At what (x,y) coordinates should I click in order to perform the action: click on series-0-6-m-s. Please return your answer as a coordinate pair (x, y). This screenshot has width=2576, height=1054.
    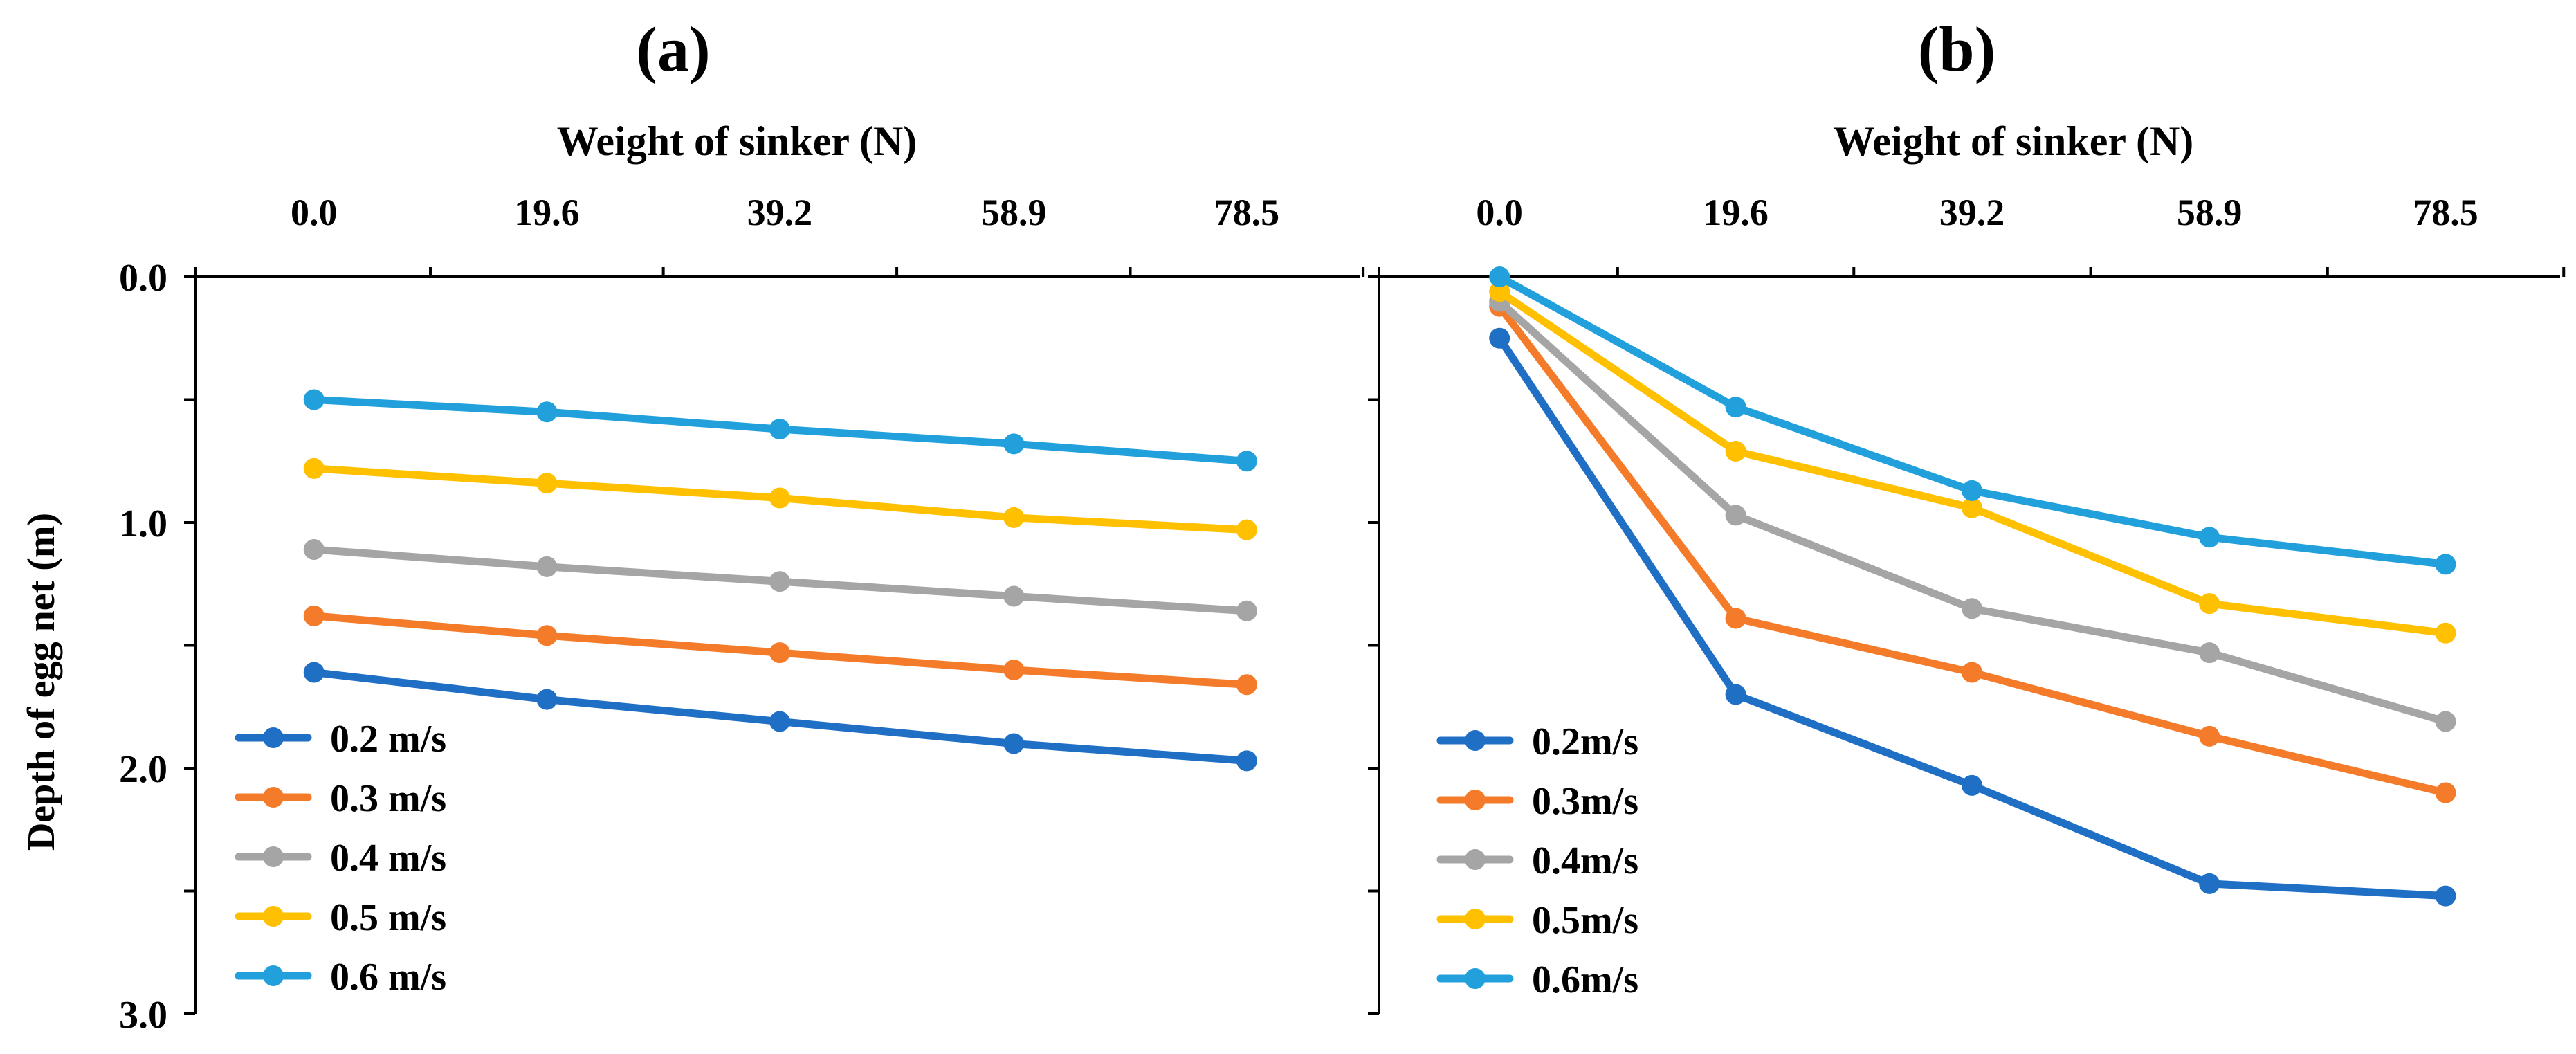
    Looking at the image, I should click on (780, 431).